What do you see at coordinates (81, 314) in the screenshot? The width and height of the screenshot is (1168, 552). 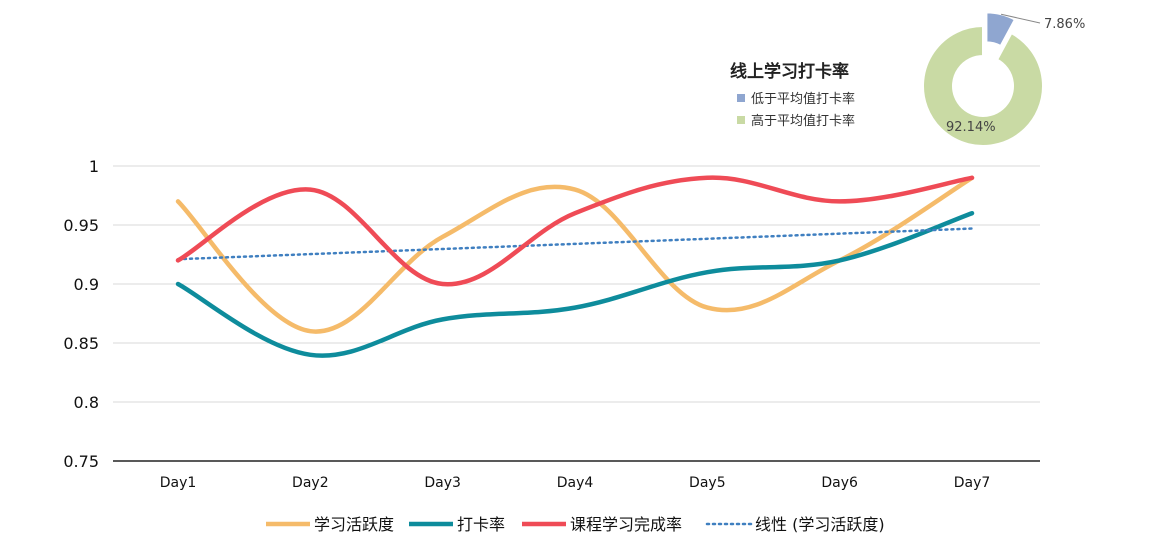 I see `y-axis-ticks: 1 0.95 0.9 0.85 0.8 0.75` at bounding box center [81, 314].